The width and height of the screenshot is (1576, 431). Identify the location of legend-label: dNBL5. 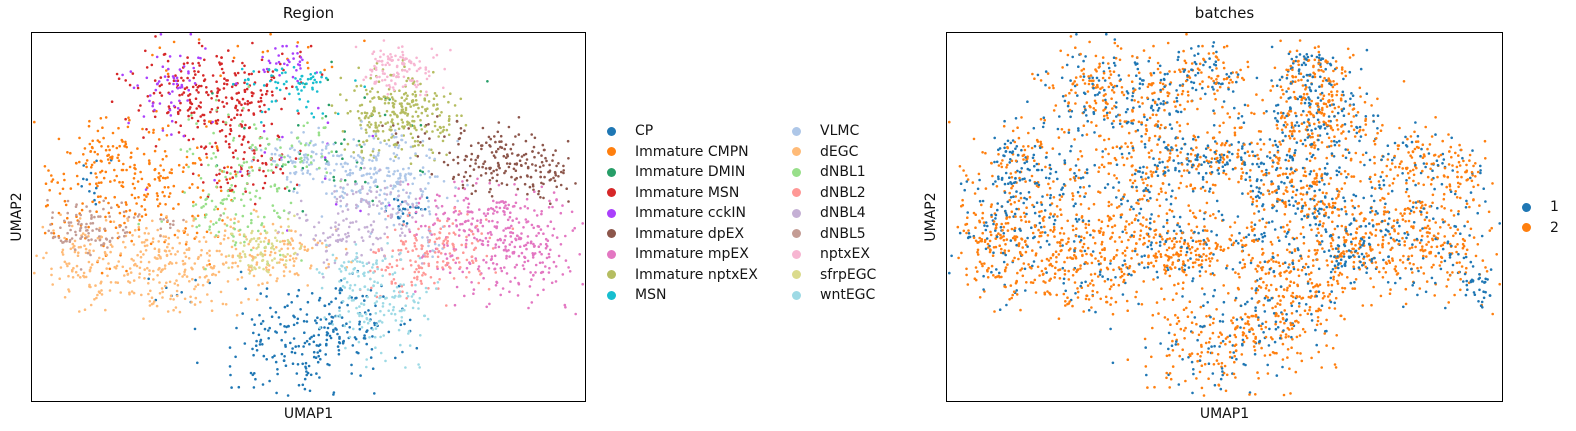
(843, 233).